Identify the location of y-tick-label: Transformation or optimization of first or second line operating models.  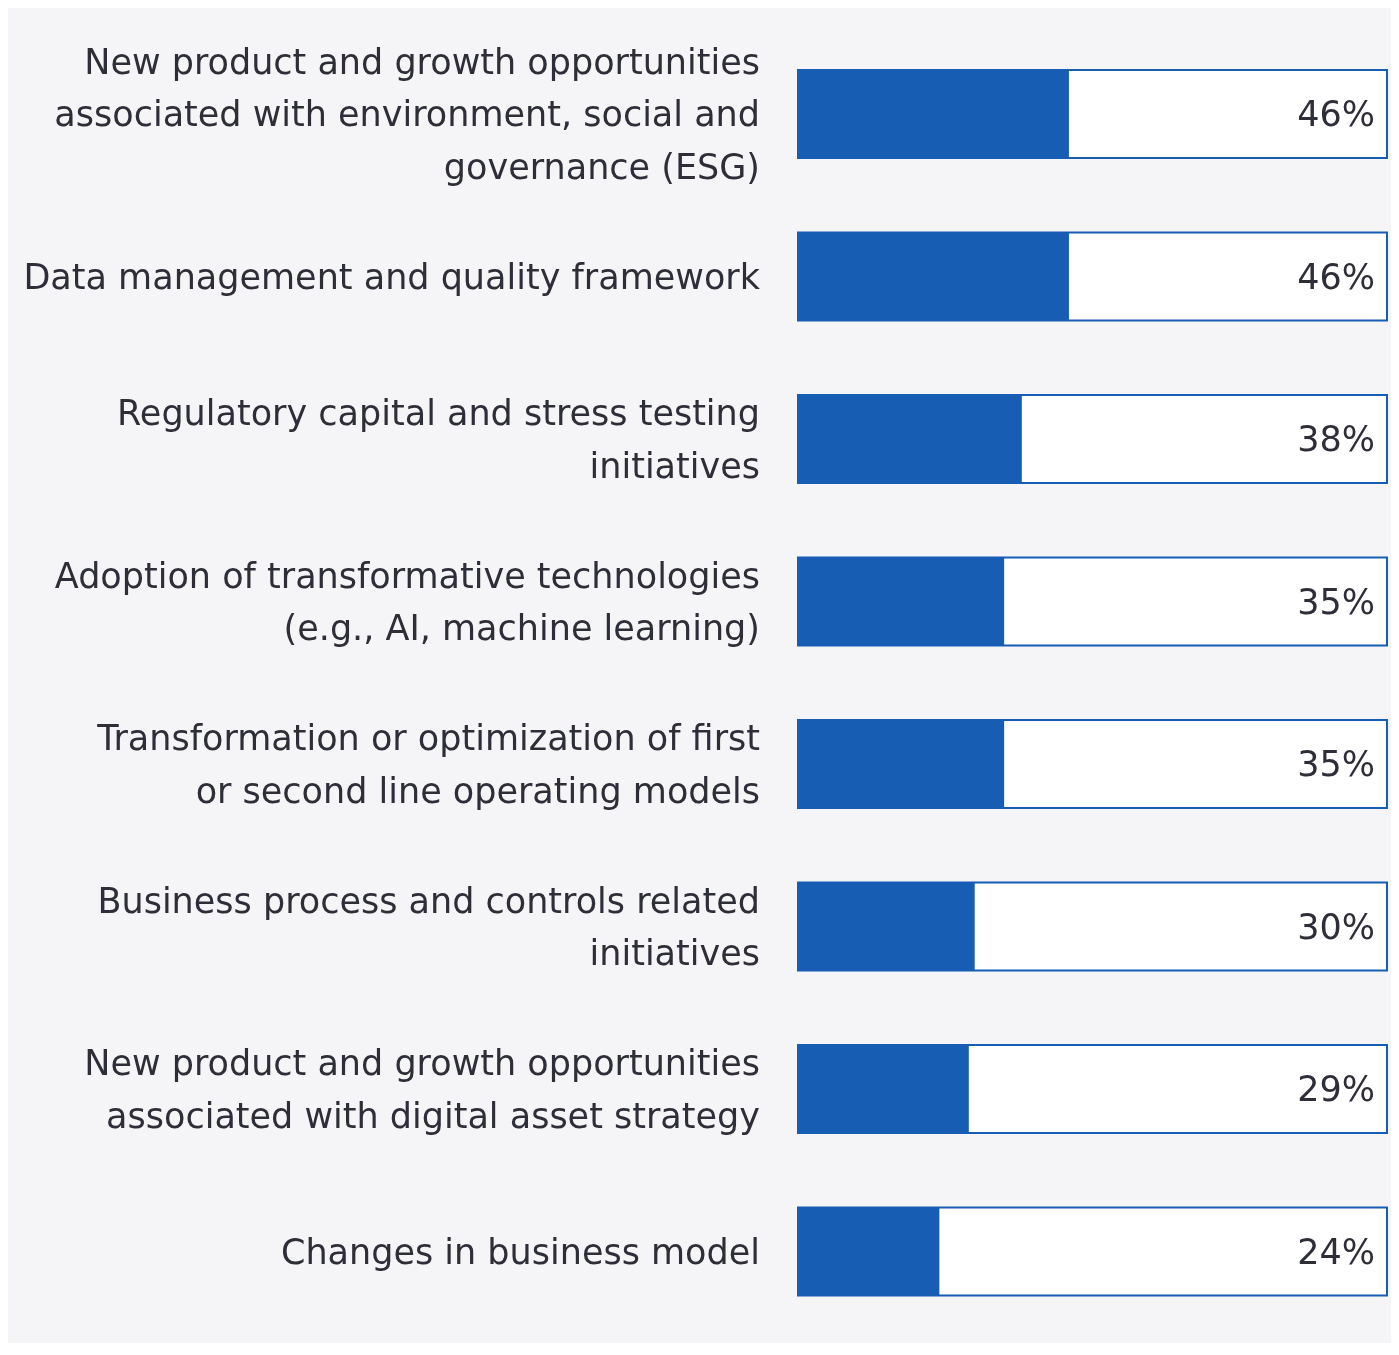
(428, 764).